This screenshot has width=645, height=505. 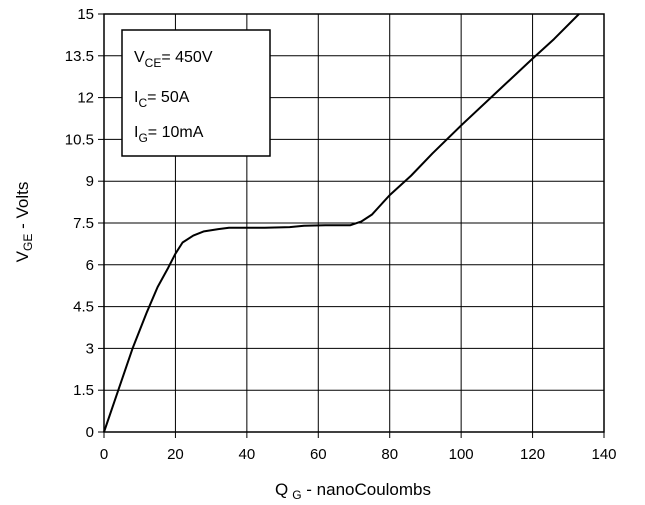 What do you see at coordinates (142, 138) in the screenshot?
I see `condition-ig-subscript: G` at bounding box center [142, 138].